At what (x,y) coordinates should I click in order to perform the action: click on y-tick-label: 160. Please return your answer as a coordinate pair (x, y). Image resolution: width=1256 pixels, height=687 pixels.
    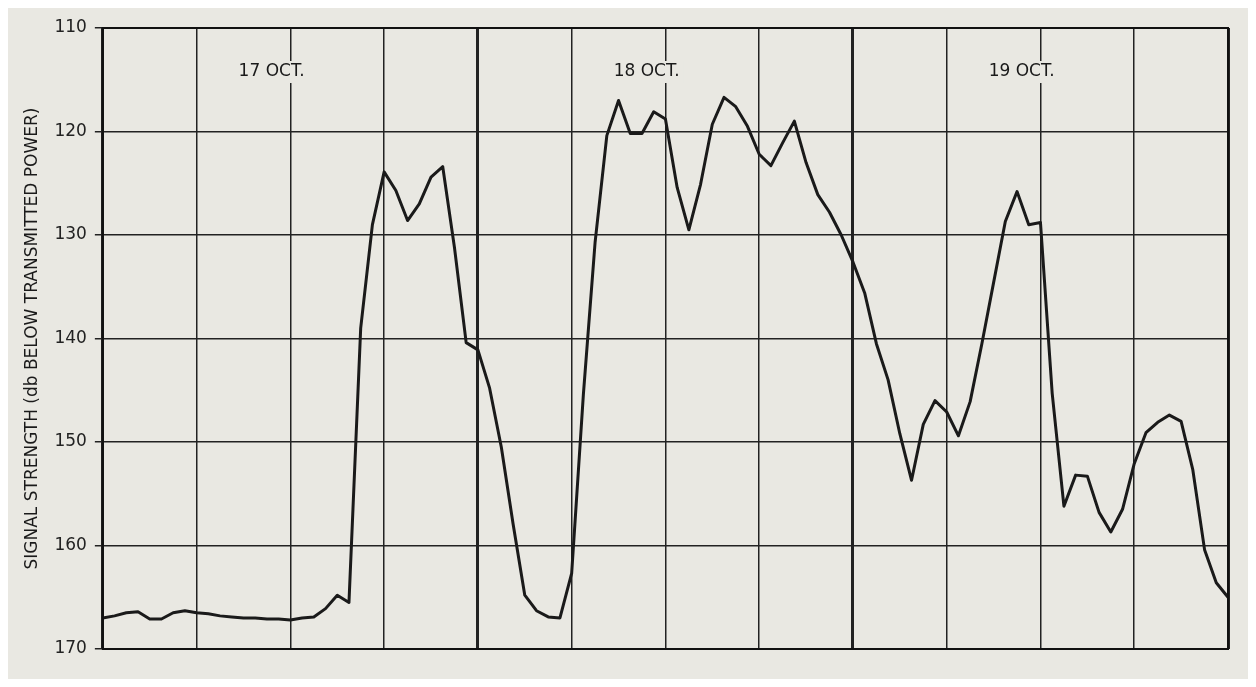
    Looking at the image, I should click on (70, 543).